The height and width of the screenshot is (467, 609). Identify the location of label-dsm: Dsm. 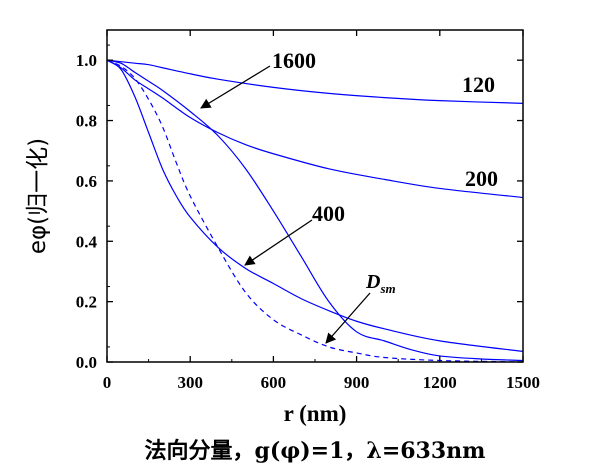
(380, 283).